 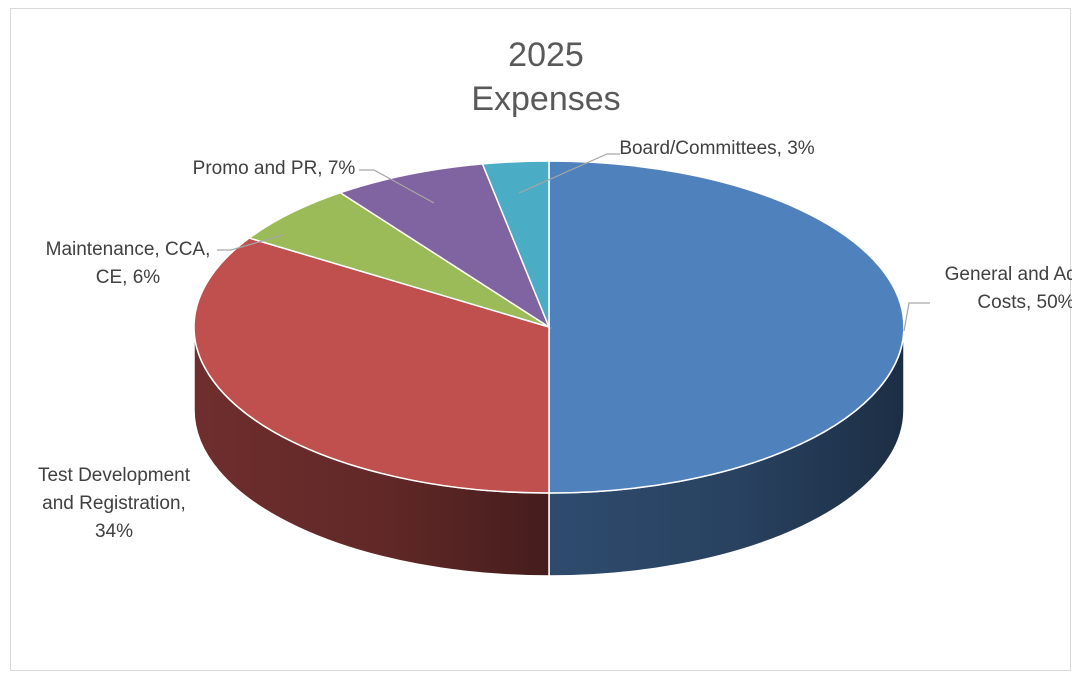 I want to click on pie-slice-test-development-and-registration, so click(x=371, y=365).